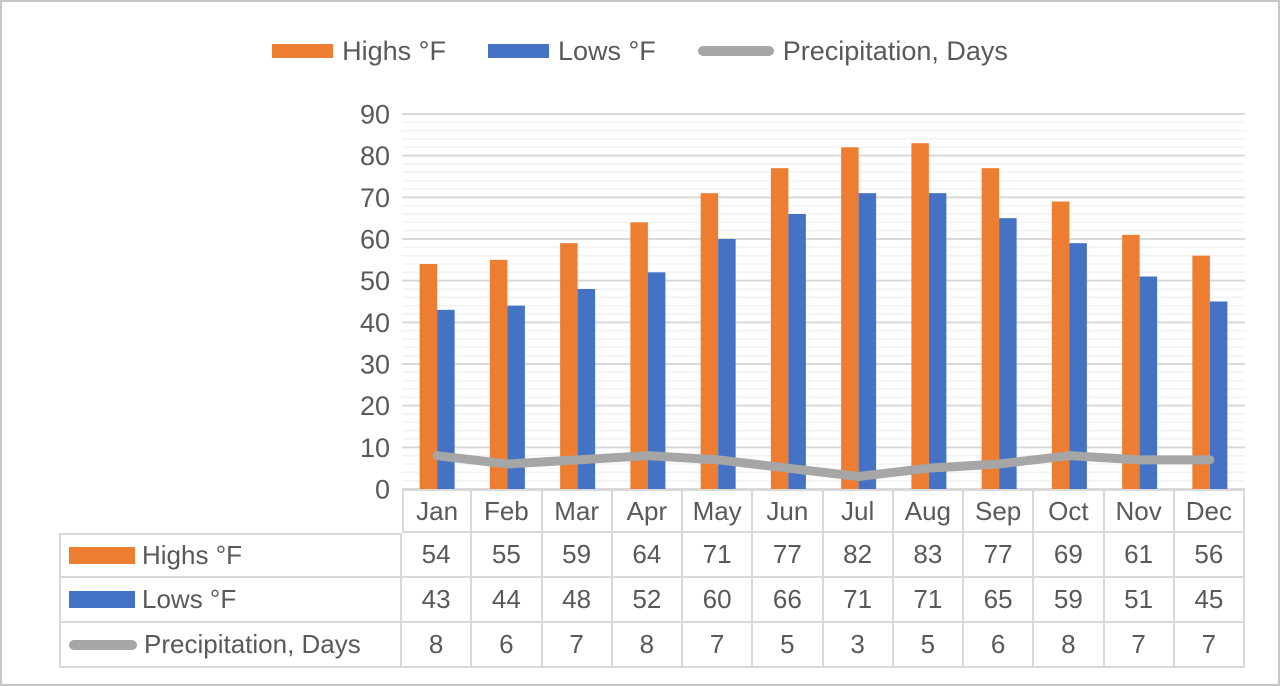 Image resolution: width=1280 pixels, height=686 pixels. I want to click on table-value-sep: 77, so click(999, 555).